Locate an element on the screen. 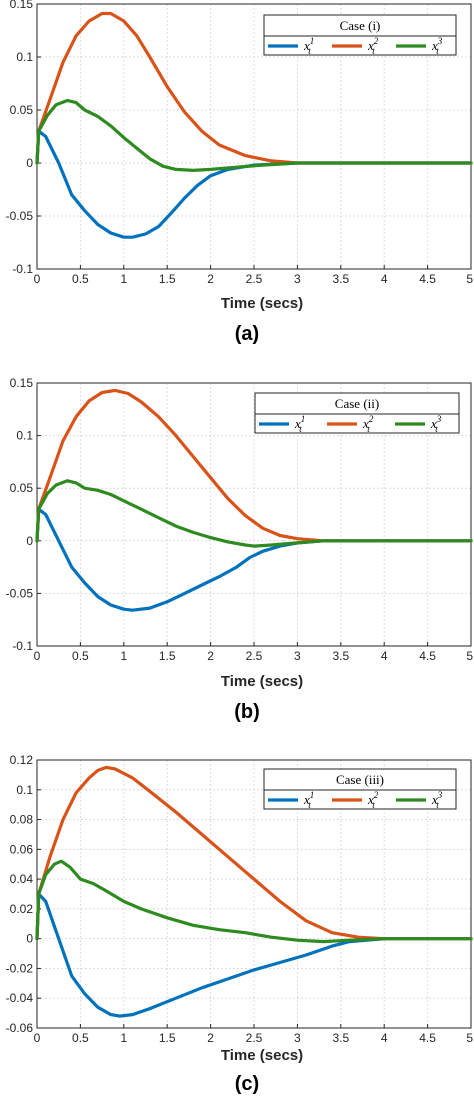 The height and width of the screenshot is (1096, 474). y-tick-label: 0.02 is located at coordinates (22, 909).